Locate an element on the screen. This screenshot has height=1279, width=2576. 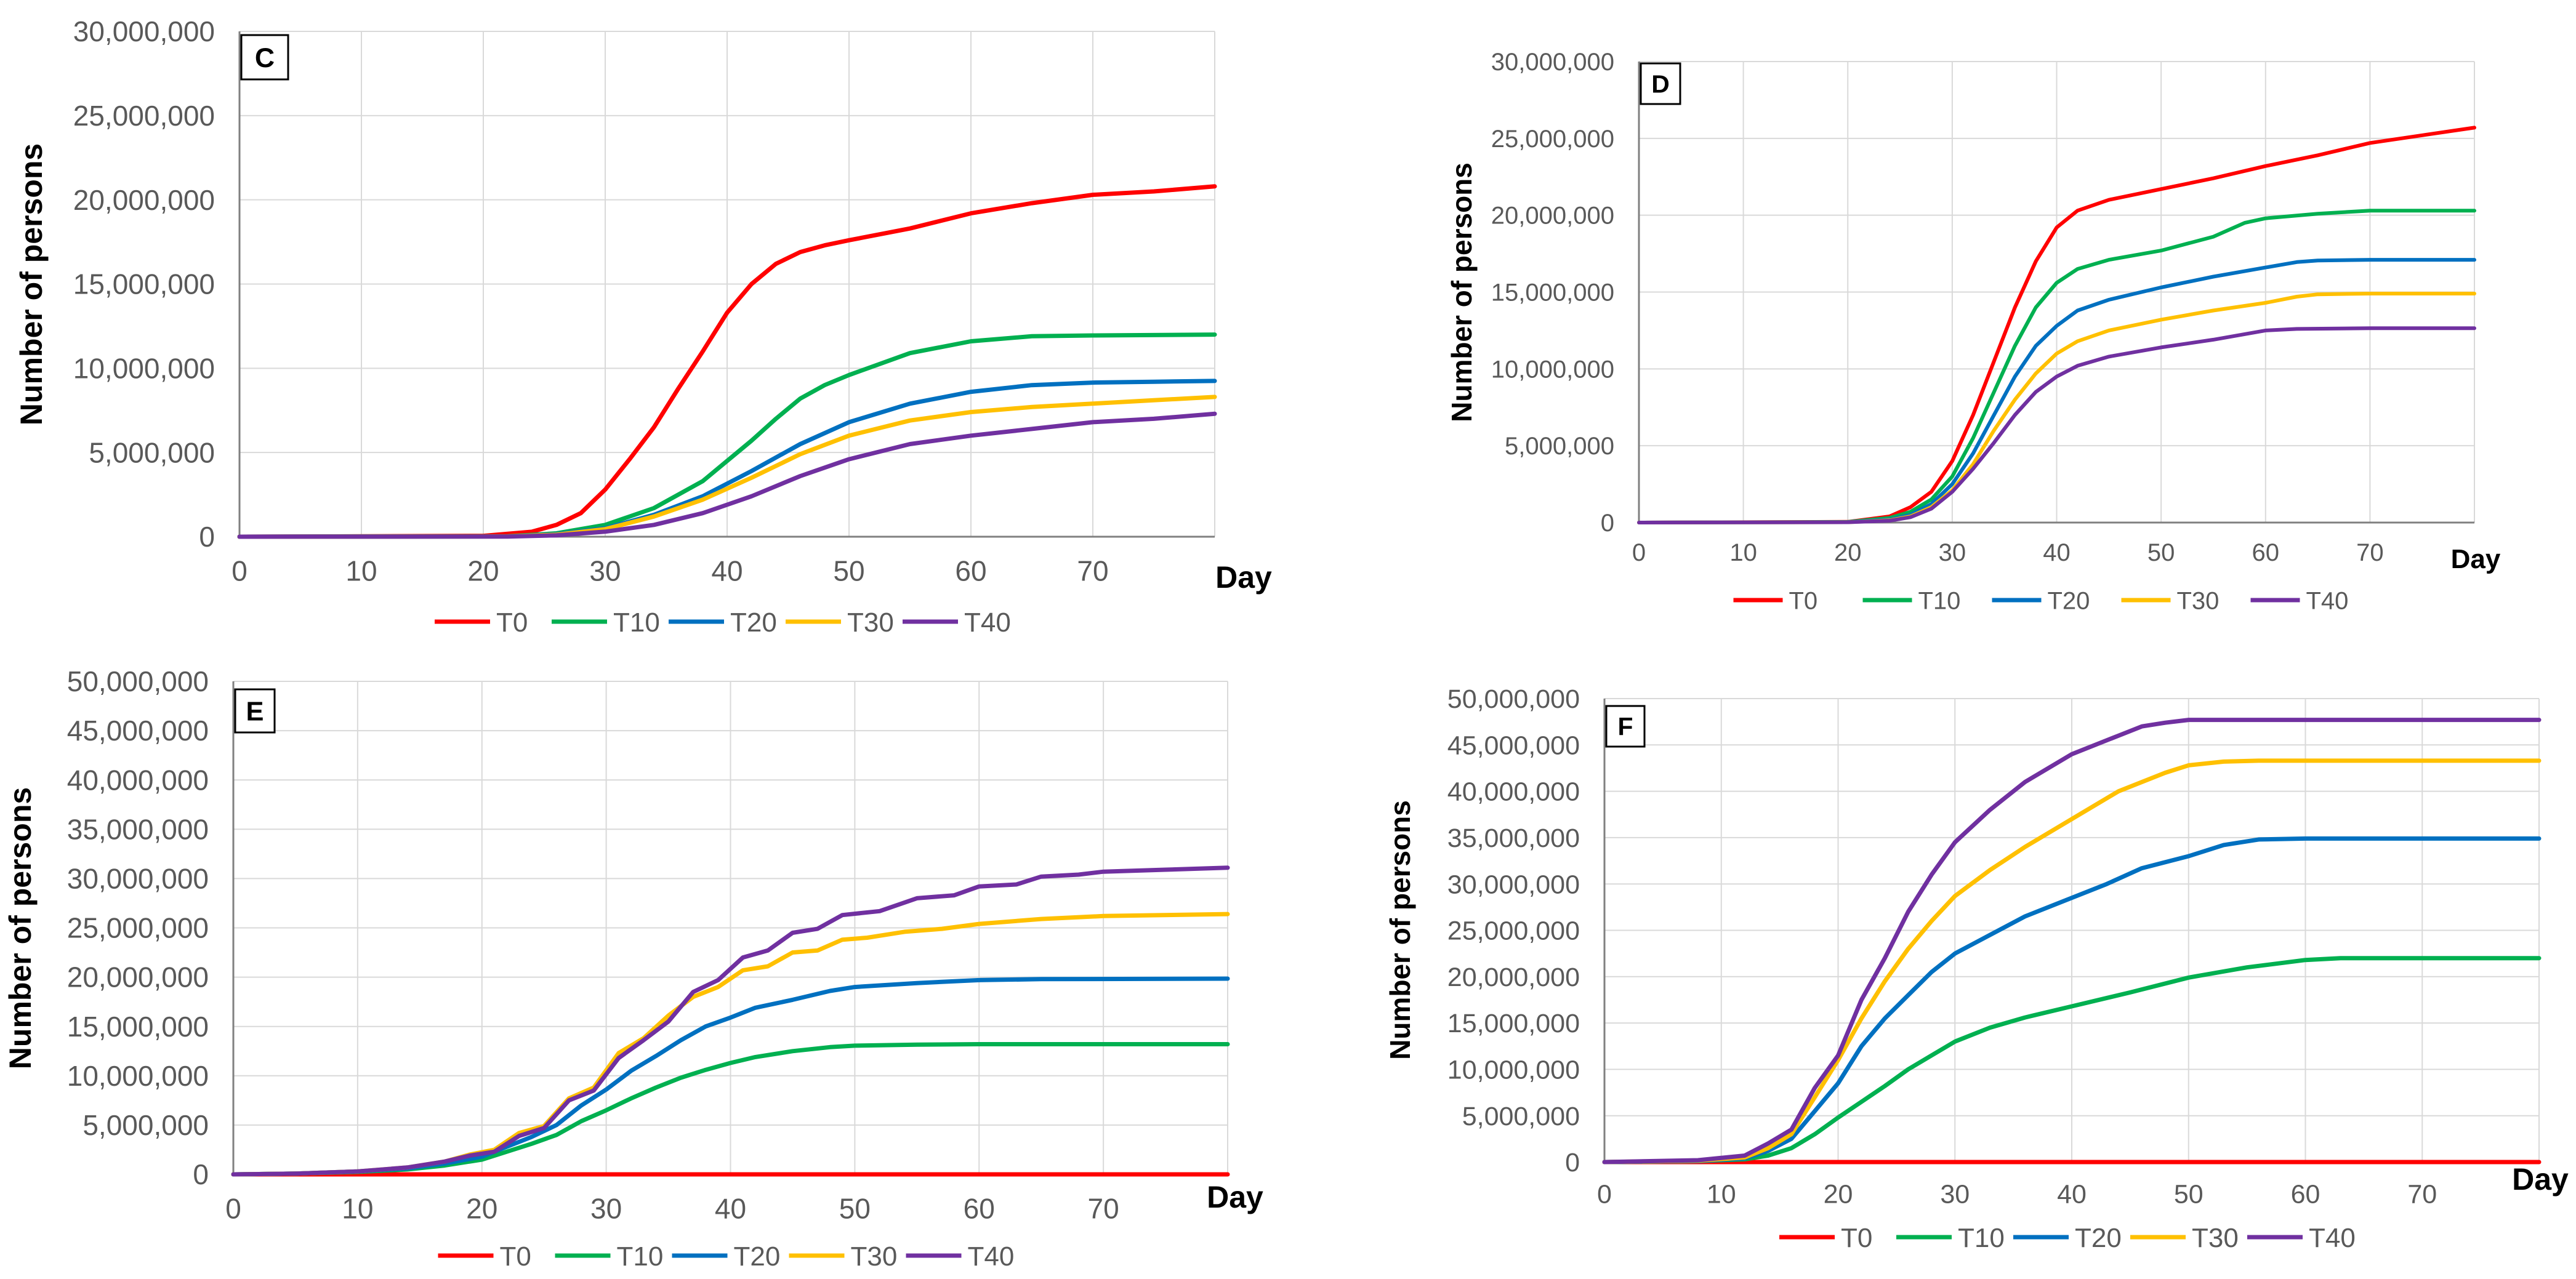
series-line-t0 is located at coordinates (727, 362).